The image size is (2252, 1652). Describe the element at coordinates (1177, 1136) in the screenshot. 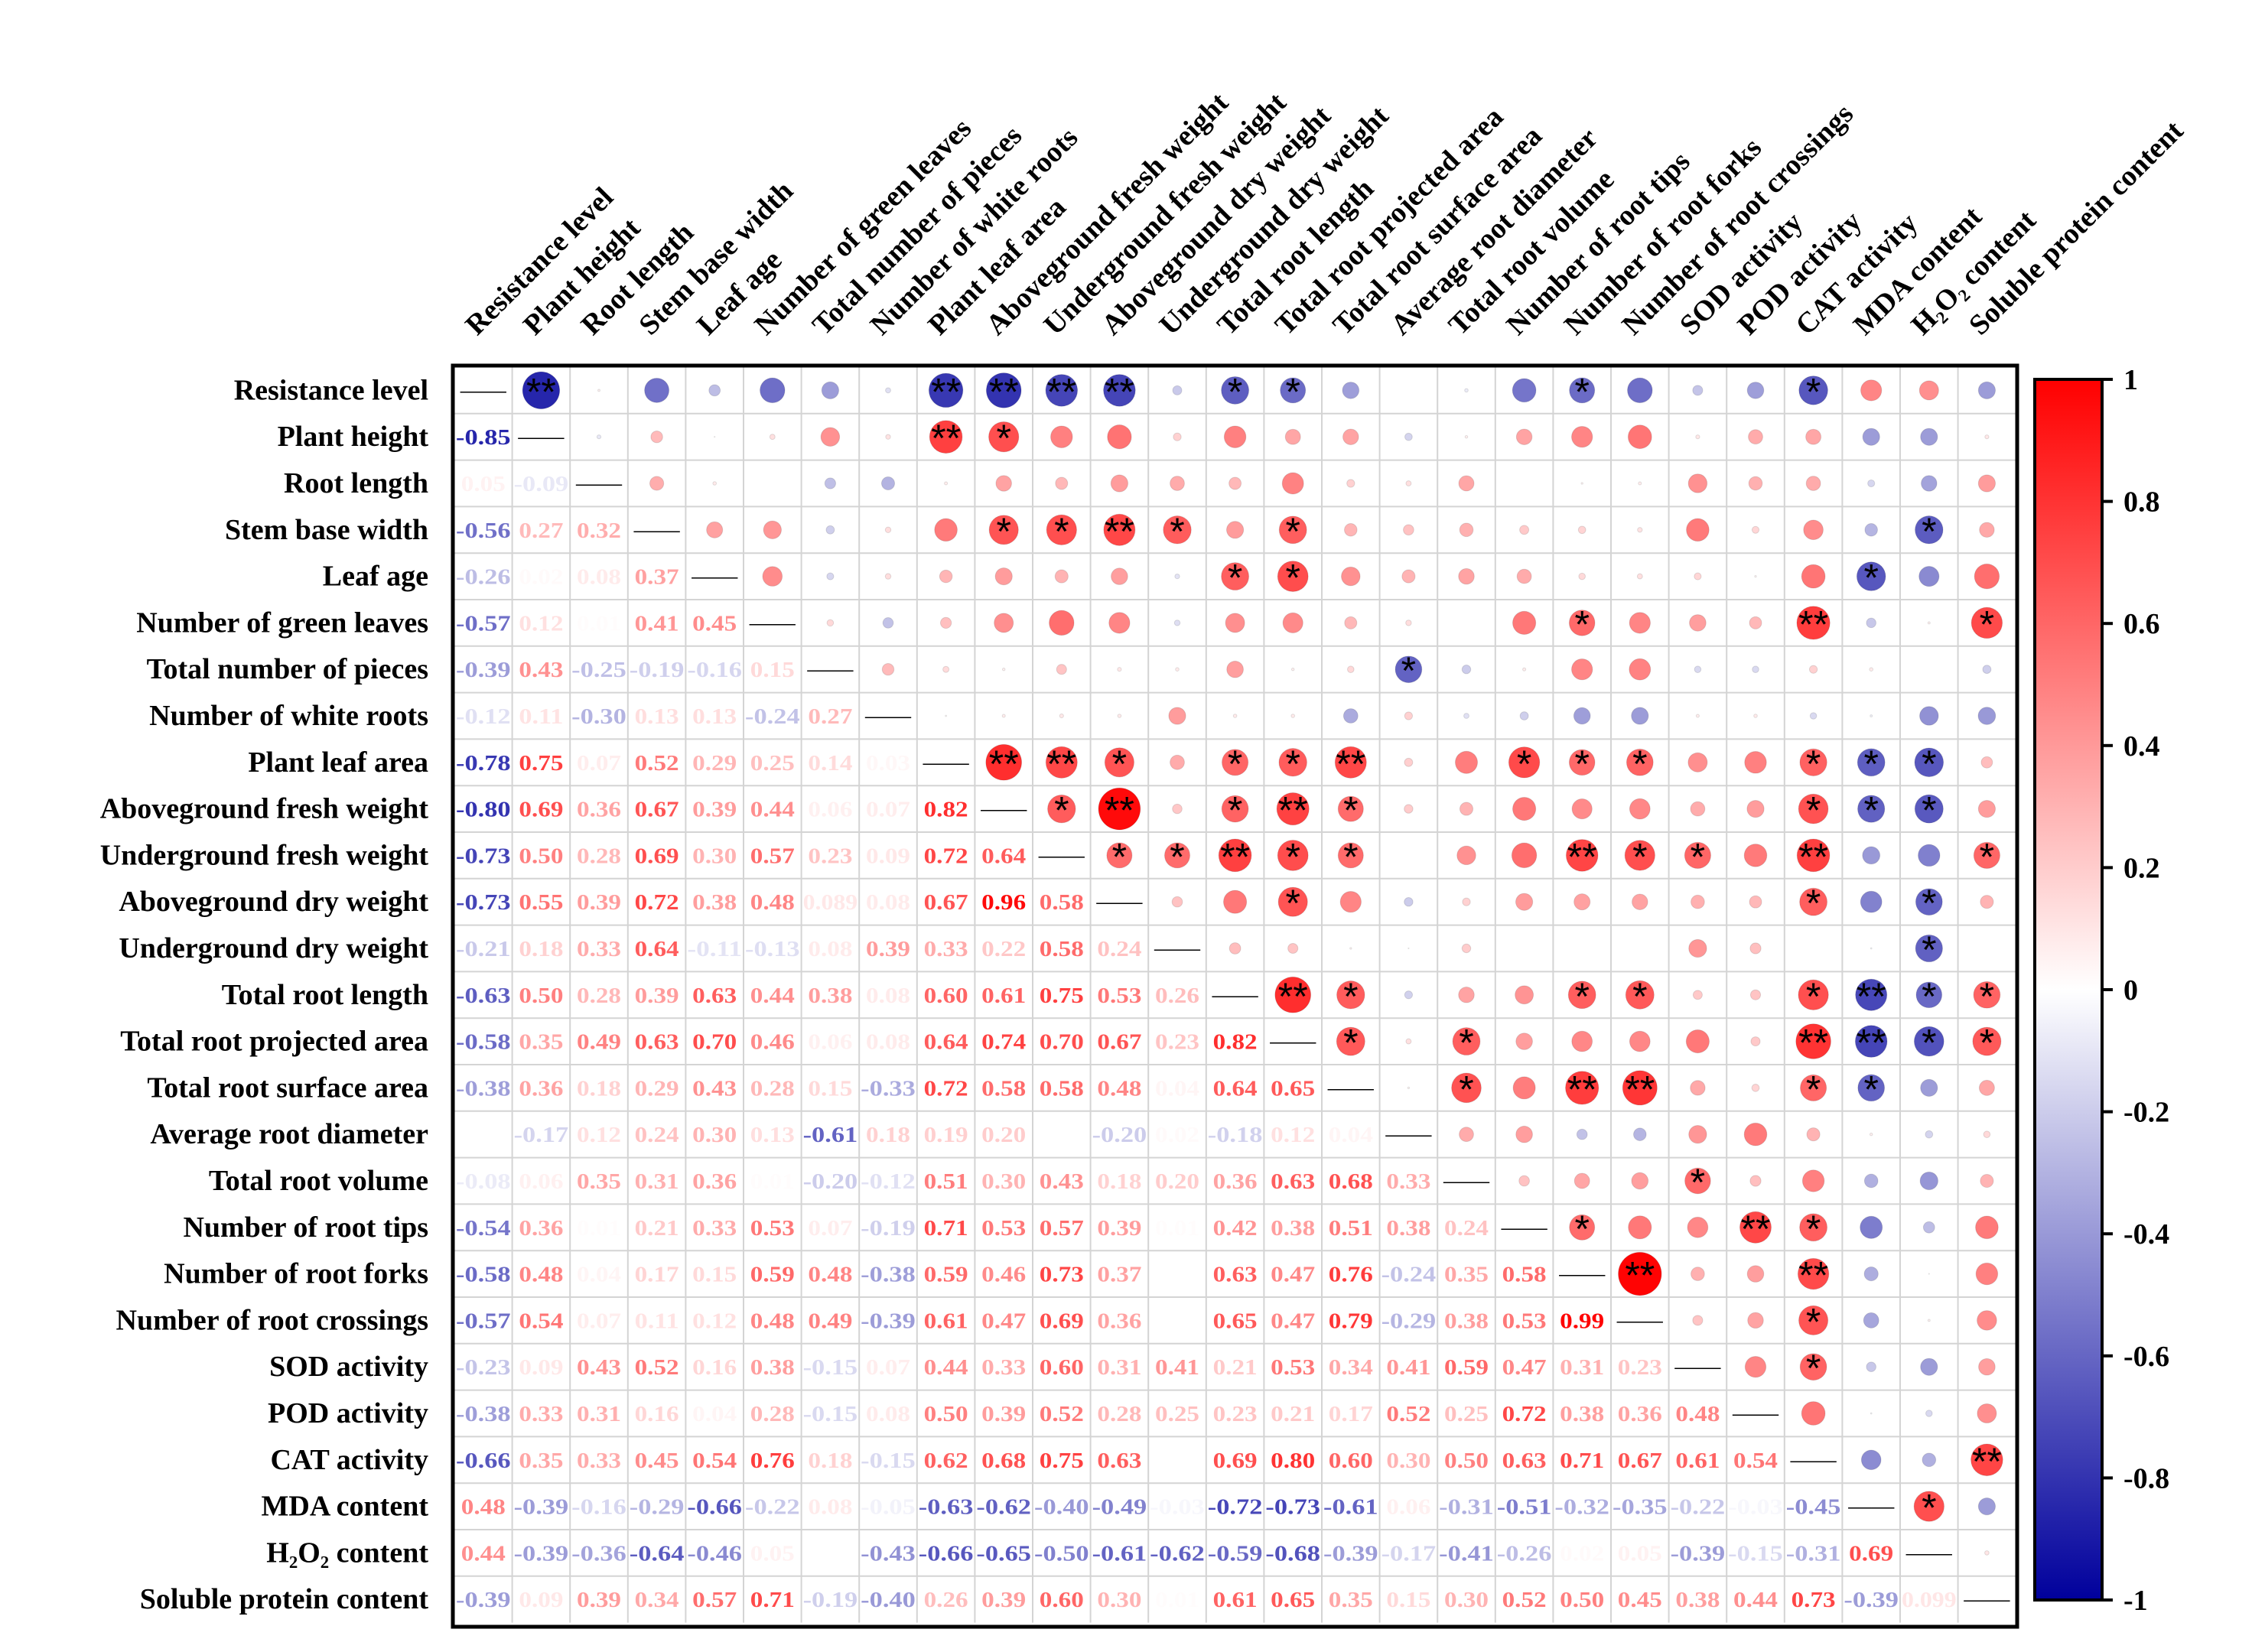

I see `correlation-value: 0.02` at that location.